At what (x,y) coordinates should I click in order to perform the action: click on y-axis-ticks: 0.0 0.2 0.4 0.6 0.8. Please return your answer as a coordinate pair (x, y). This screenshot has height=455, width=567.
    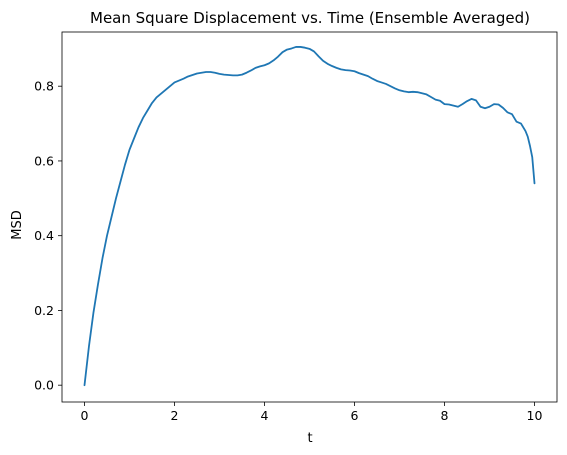
    Looking at the image, I should click on (48, 236).